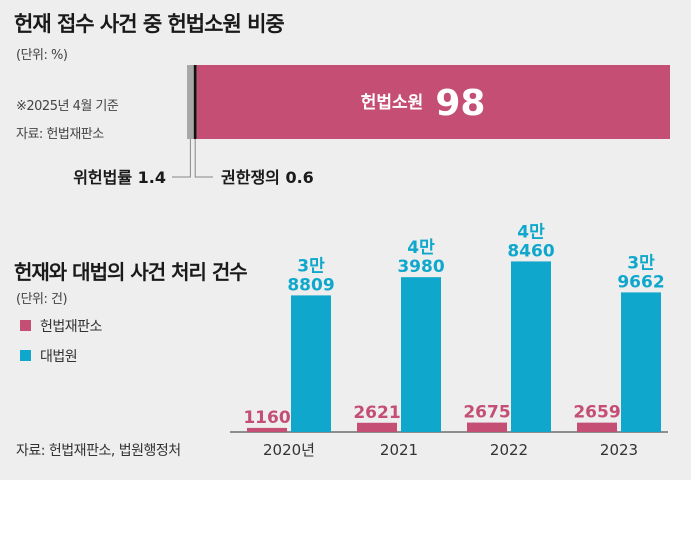 This screenshot has width=691, height=542. Describe the element at coordinates (119, 177) in the screenshot. I see `segment-label-unconstitutionality: 위헌법률 1.4` at that location.